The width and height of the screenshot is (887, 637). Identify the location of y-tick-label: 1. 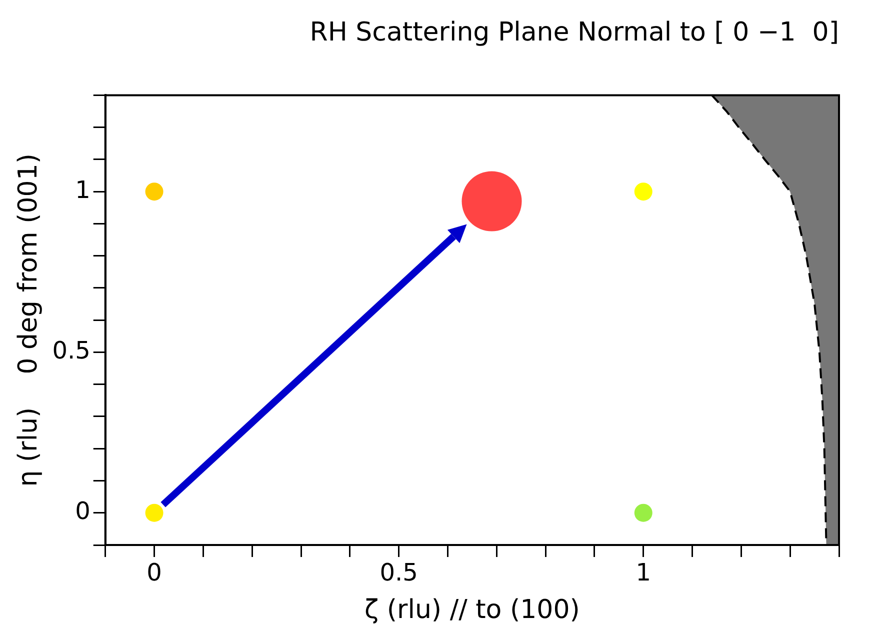
(82, 190).